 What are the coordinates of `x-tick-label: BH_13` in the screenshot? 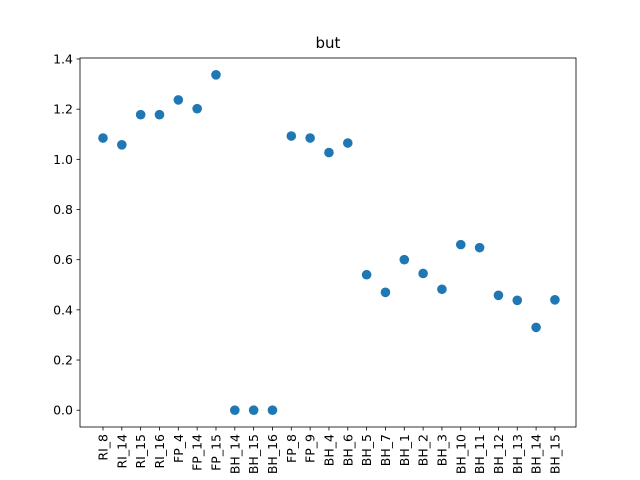 It's located at (517, 454).